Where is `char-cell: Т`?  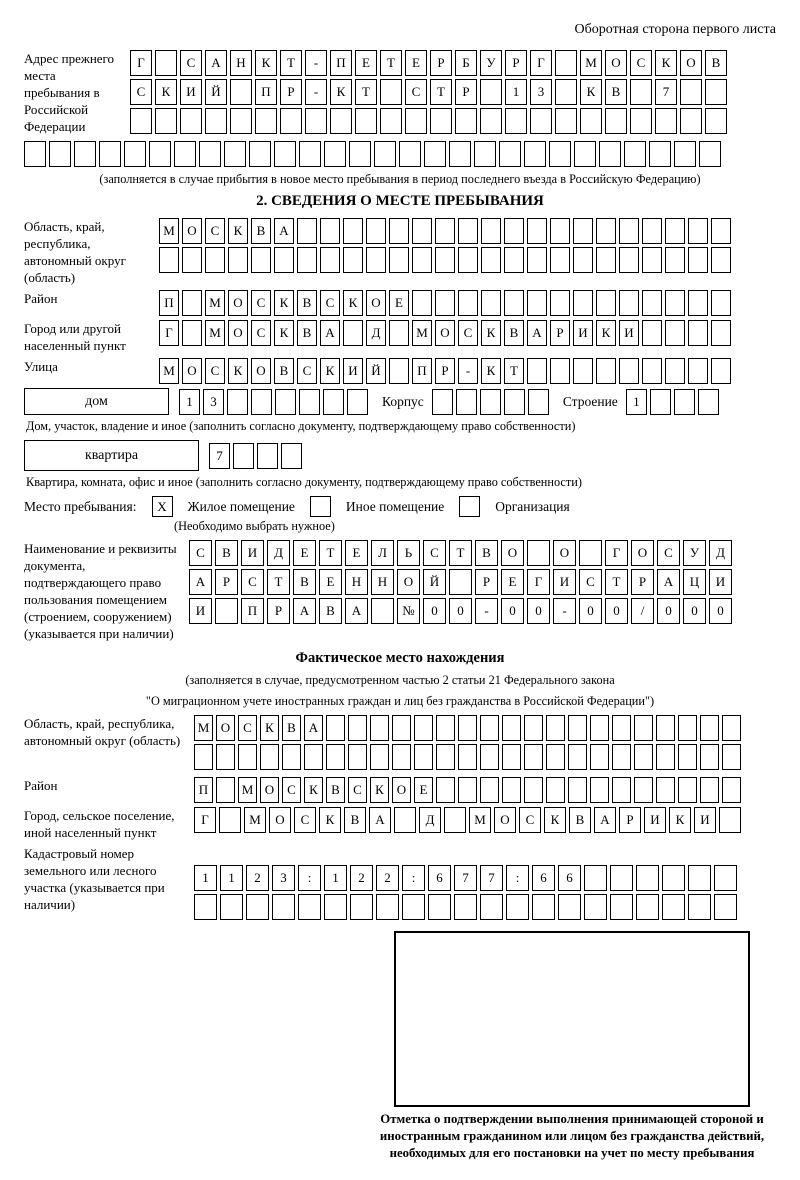 char-cell: Т is located at coordinates (616, 582).